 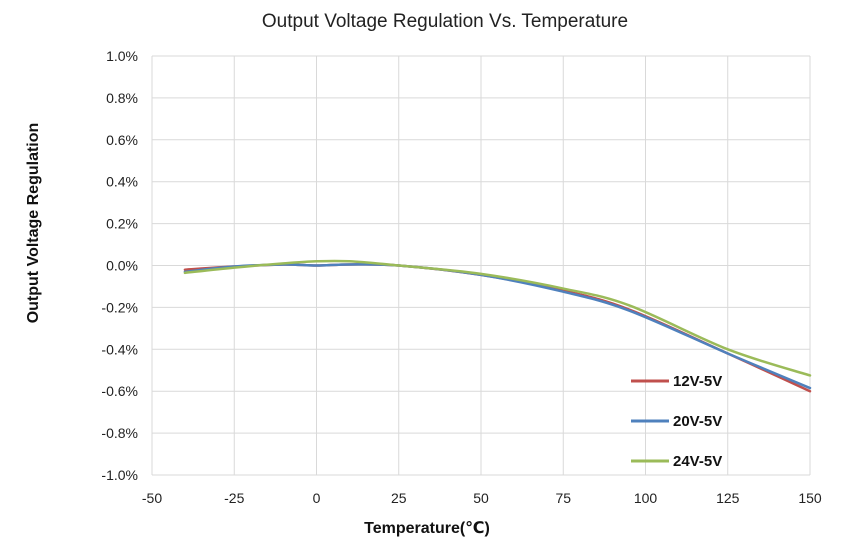 I want to click on y-tick-label: 1.0%, so click(x=122, y=56).